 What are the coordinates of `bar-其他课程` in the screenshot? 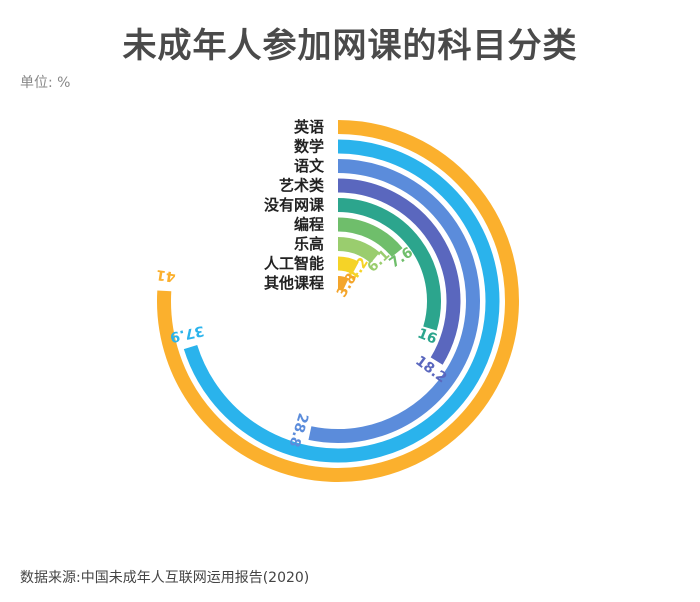 It's located at (343, 284).